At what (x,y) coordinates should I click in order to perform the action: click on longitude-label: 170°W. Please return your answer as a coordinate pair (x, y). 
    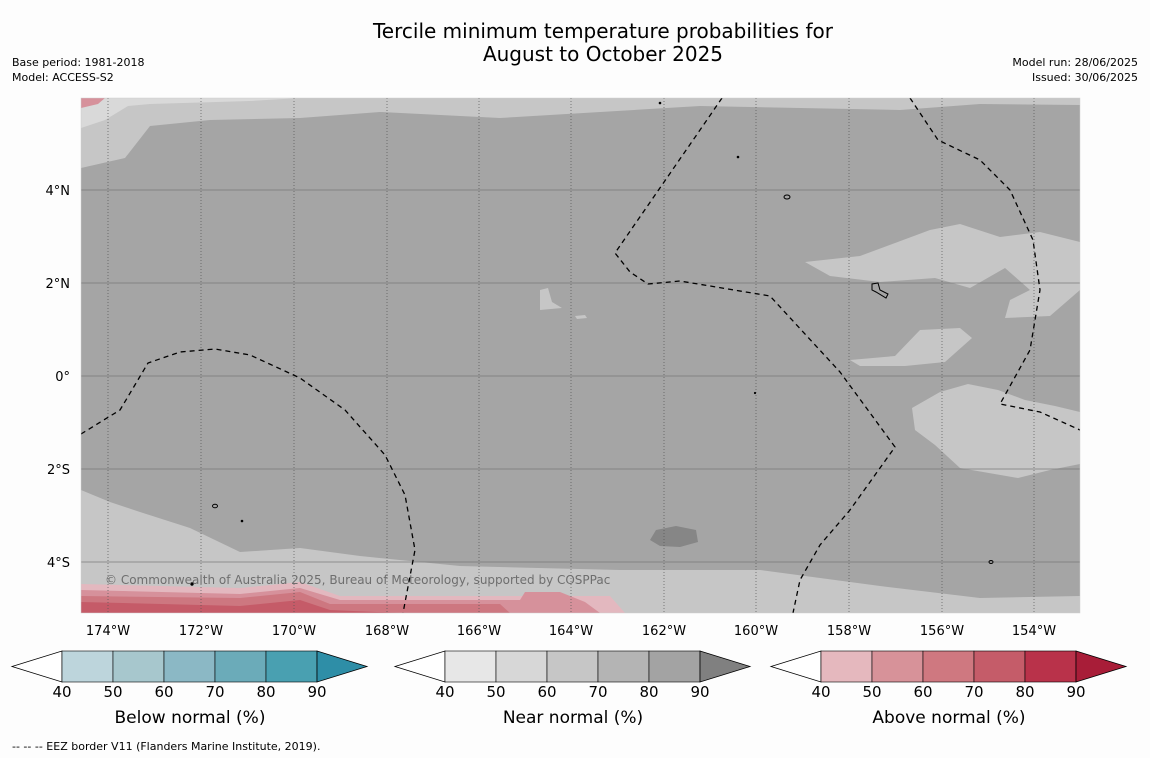
    Looking at the image, I should click on (294, 631).